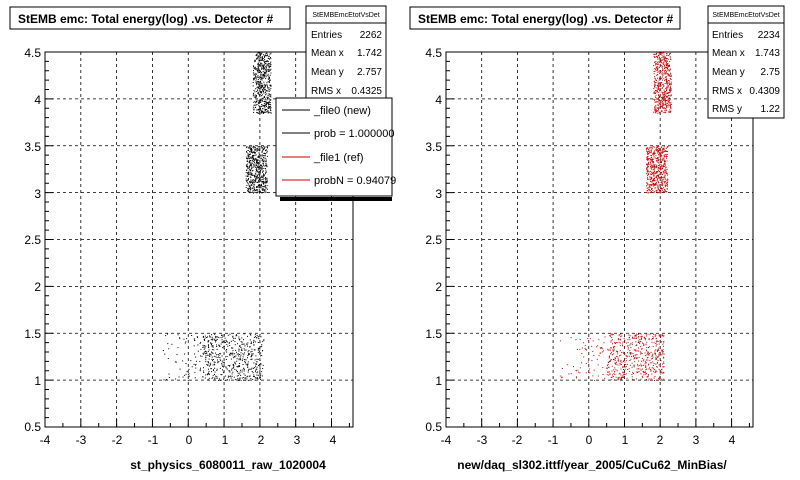 This screenshot has height=480, width=800. Describe the element at coordinates (728, 72) in the screenshot. I see `right-stats-label: Mean y` at that location.